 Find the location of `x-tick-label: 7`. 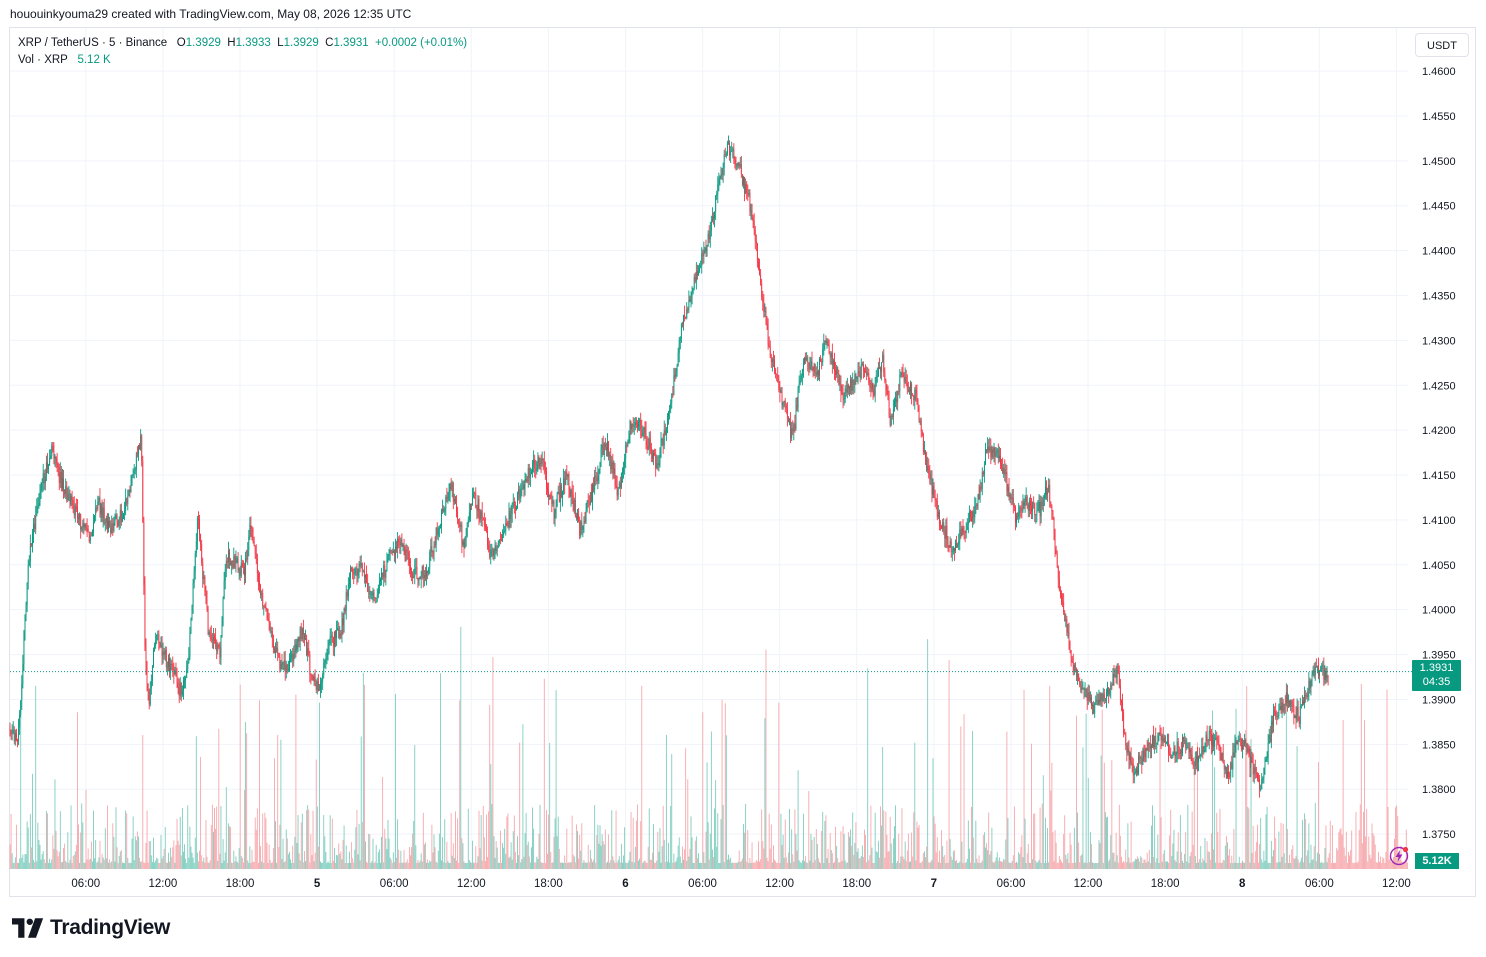

x-tick-label: 7 is located at coordinates (934, 884).